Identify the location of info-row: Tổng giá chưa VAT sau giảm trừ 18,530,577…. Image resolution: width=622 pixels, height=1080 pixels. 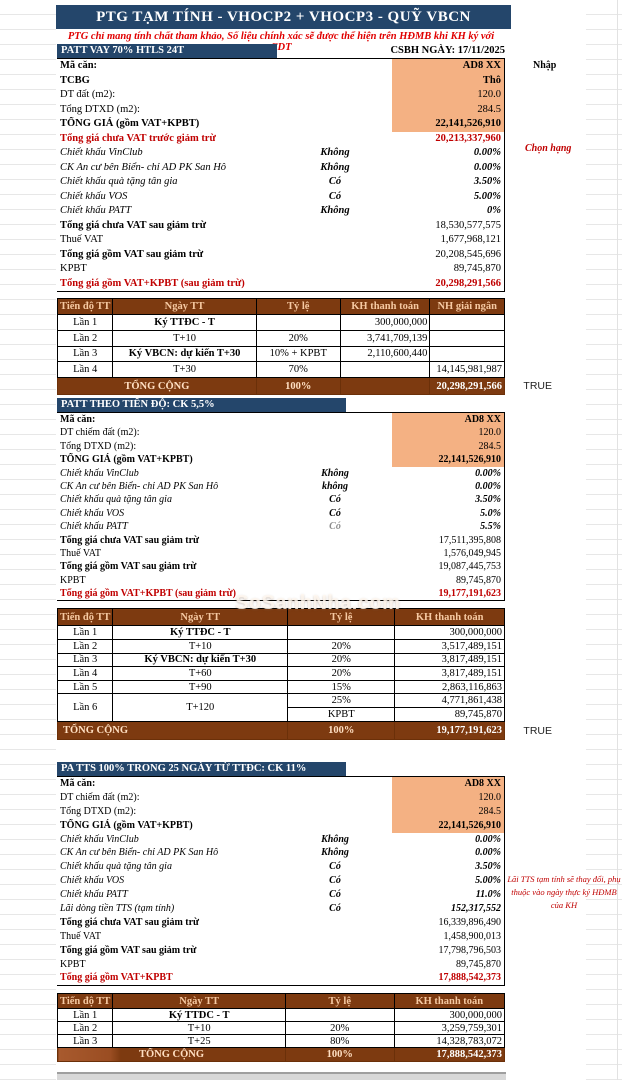
(280, 226).